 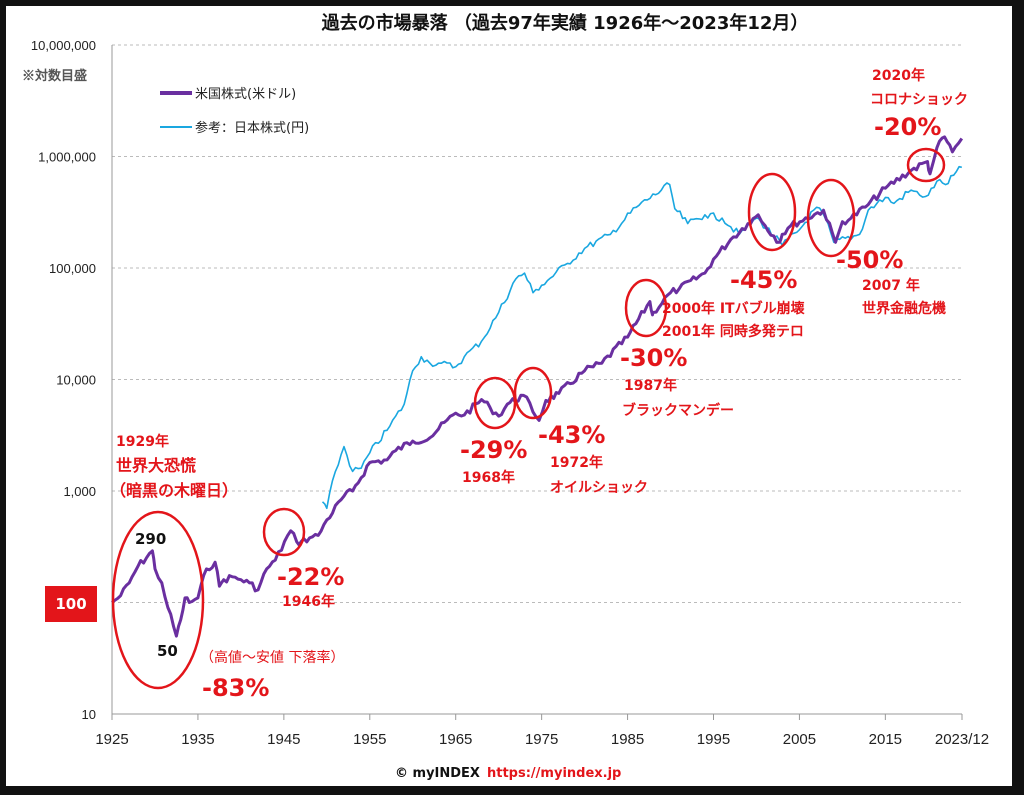 What do you see at coordinates (576, 462) in the screenshot?
I see `oil-year: 1972年` at bounding box center [576, 462].